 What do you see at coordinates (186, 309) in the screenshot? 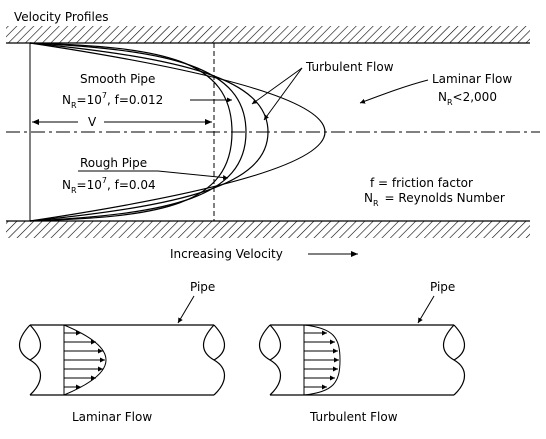
I see `left-pipe-leader` at bounding box center [186, 309].